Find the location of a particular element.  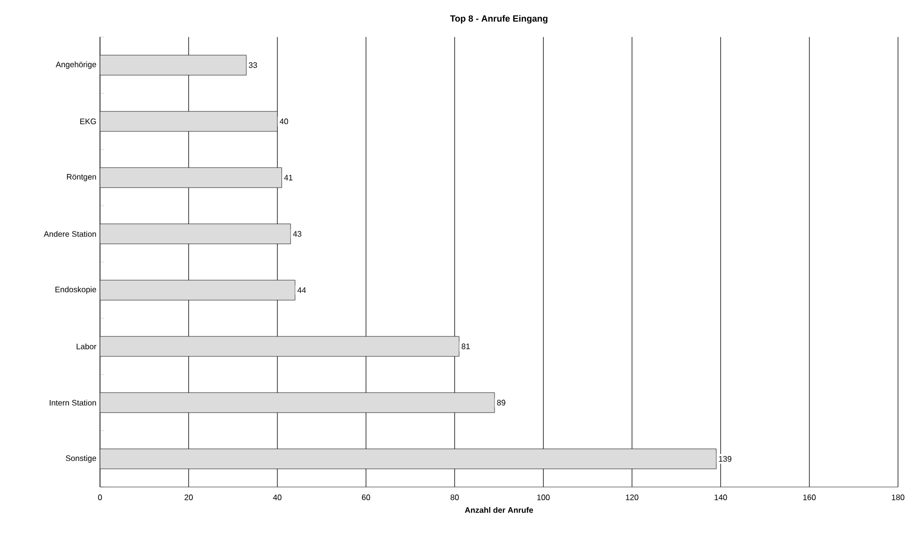

chart-title: Top 8 - Anrufe Eingang is located at coordinates (499, 19).